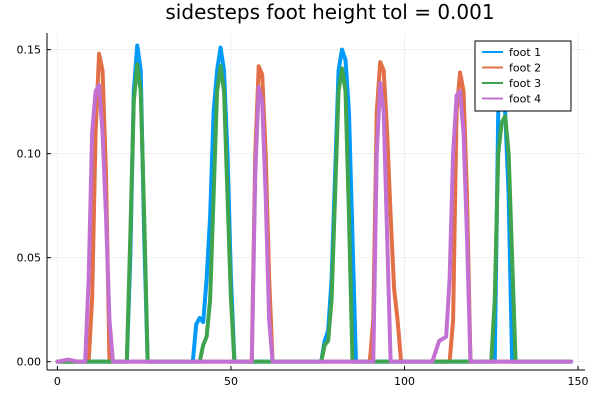 The image size is (600, 400). Describe the element at coordinates (29, 258) in the screenshot. I see `y-tick-label-1: 0.05` at that location.